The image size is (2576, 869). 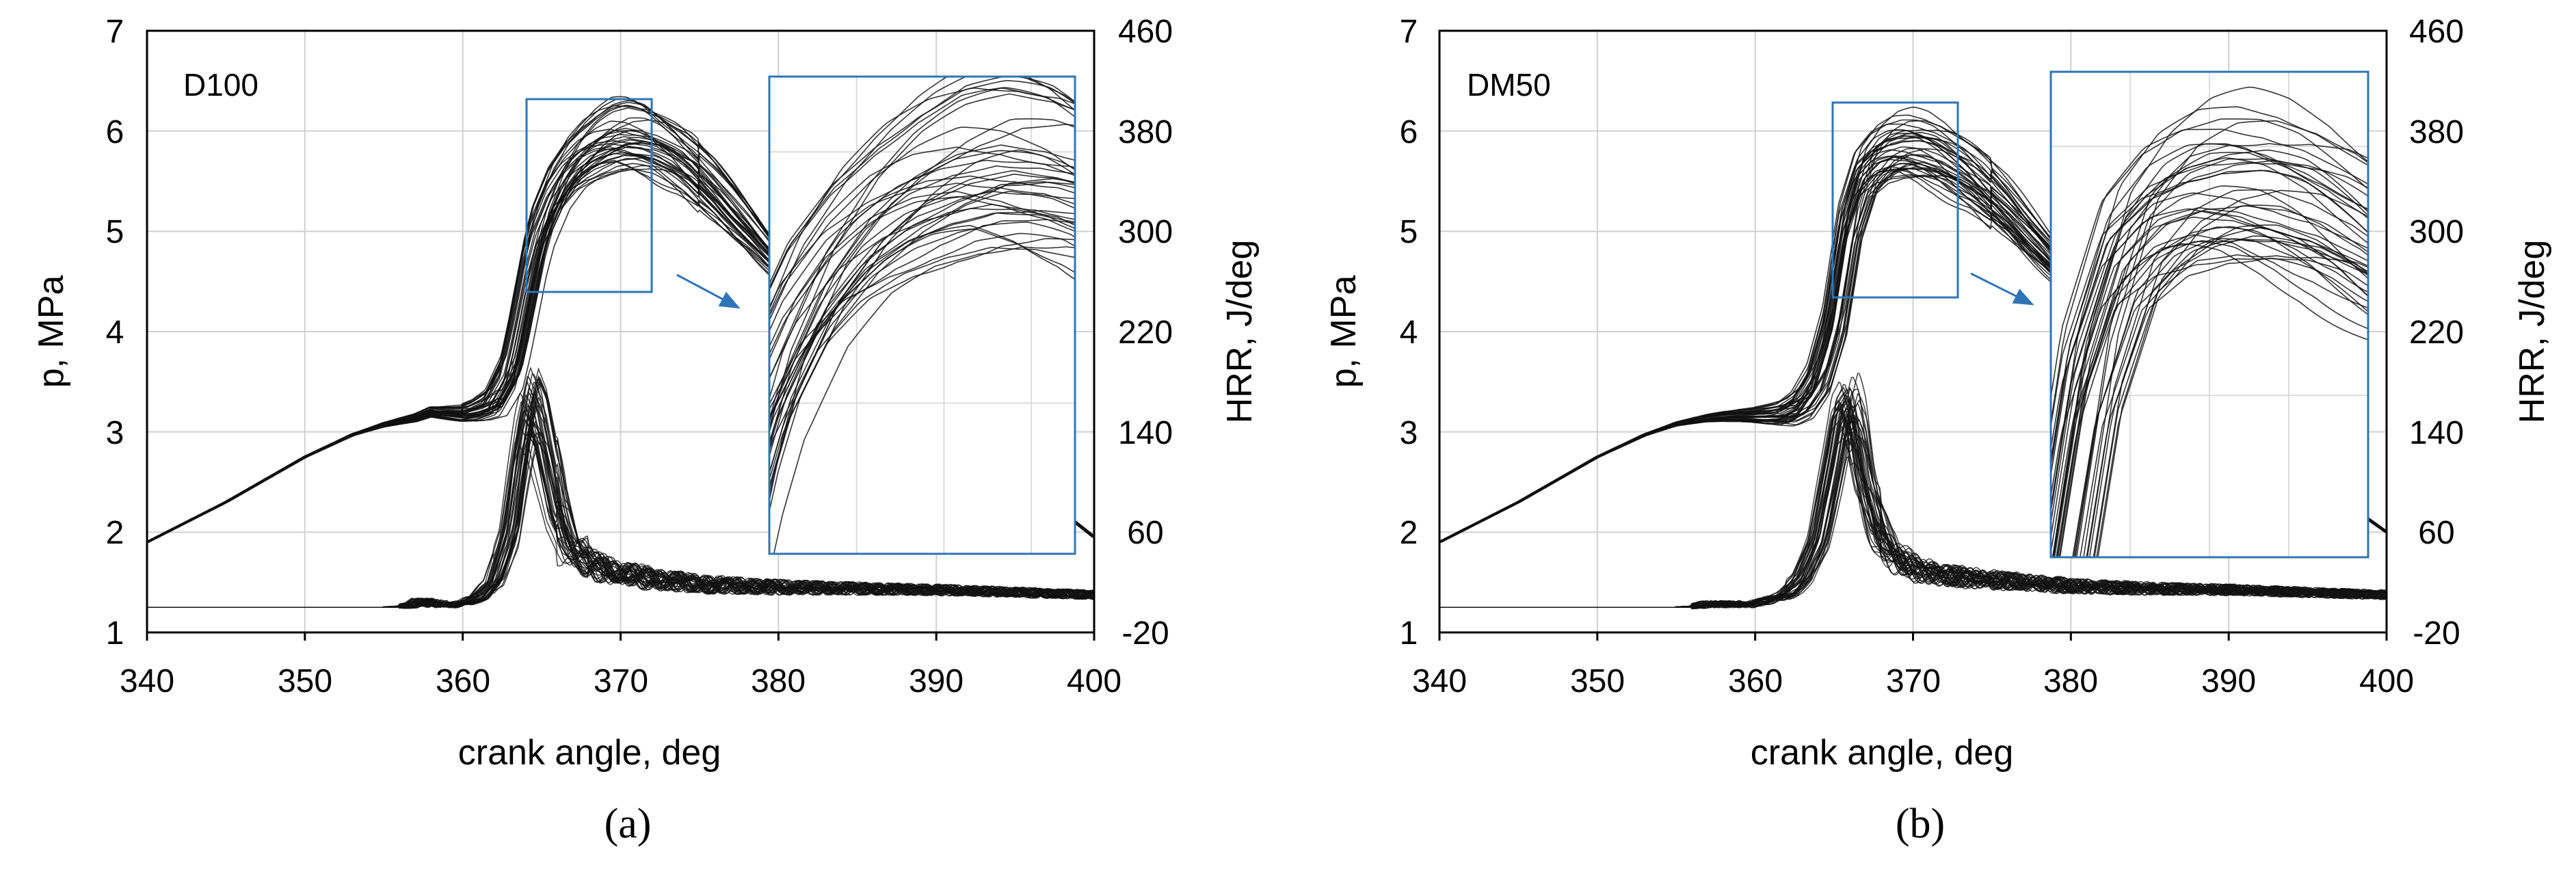 What do you see at coordinates (2436, 633) in the screenshot?
I see `panel-b-y-right-tick-label: -20` at bounding box center [2436, 633].